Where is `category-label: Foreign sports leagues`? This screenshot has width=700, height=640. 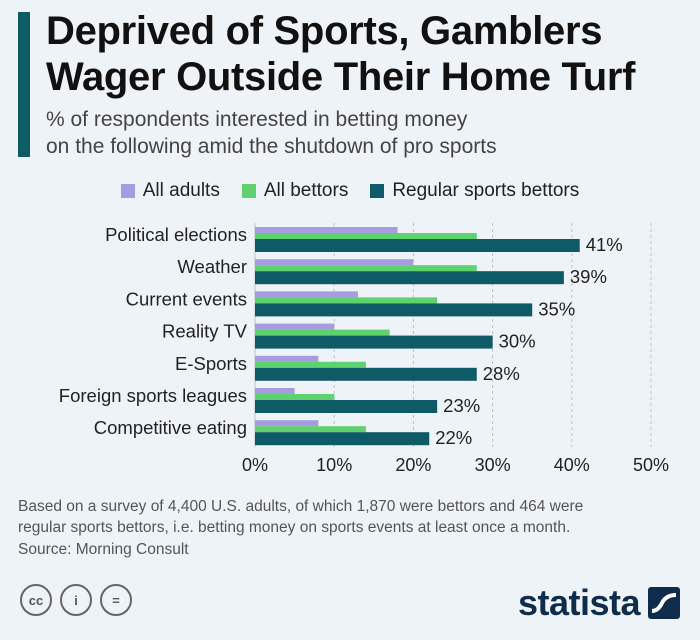 category-label: Foreign sports leagues is located at coordinates (153, 395).